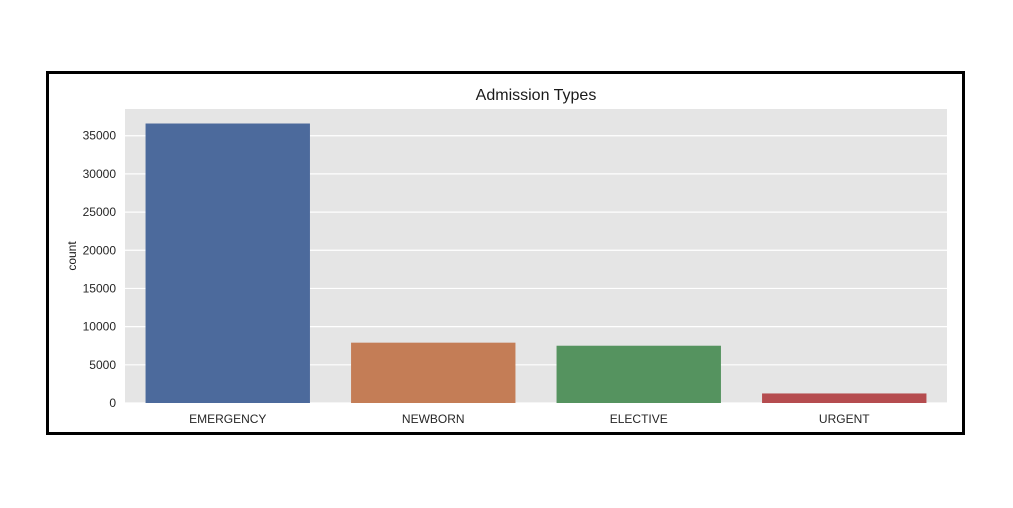  Describe the element at coordinates (639, 419) in the screenshot. I see `x-tick-label: ELECTIVE` at that location.